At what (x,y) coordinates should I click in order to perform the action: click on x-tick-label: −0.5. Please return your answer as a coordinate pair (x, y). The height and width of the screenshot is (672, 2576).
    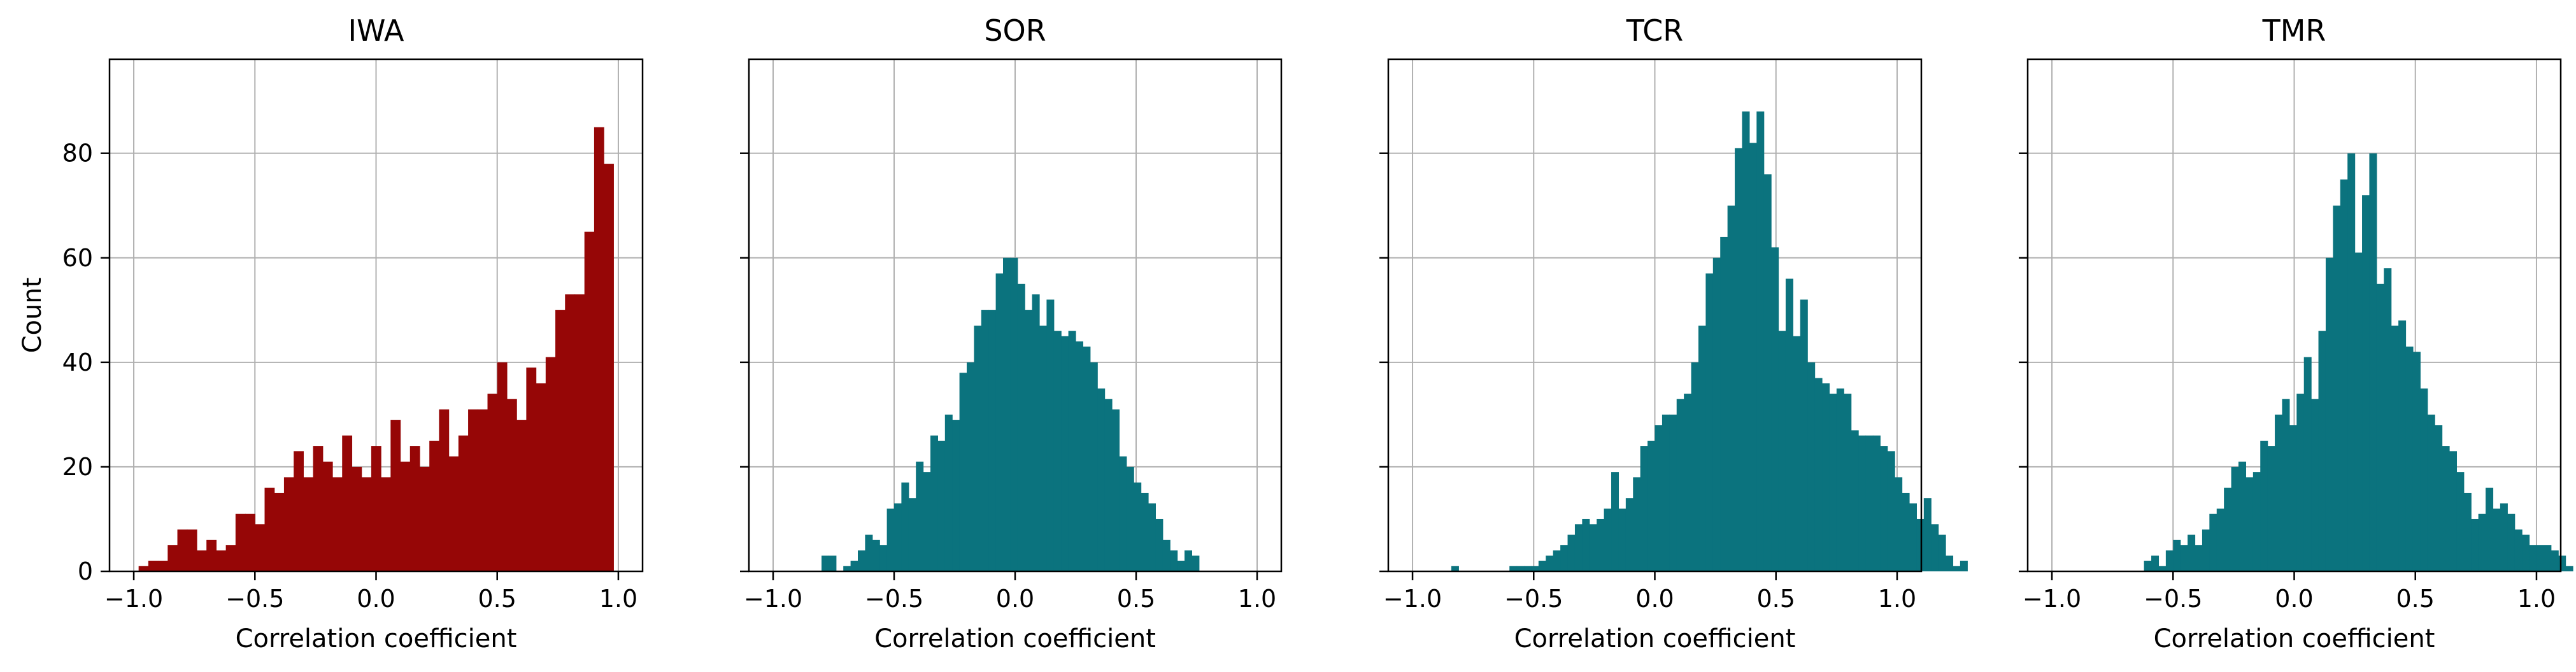
    Looking at the image, I should click on (894, 599).